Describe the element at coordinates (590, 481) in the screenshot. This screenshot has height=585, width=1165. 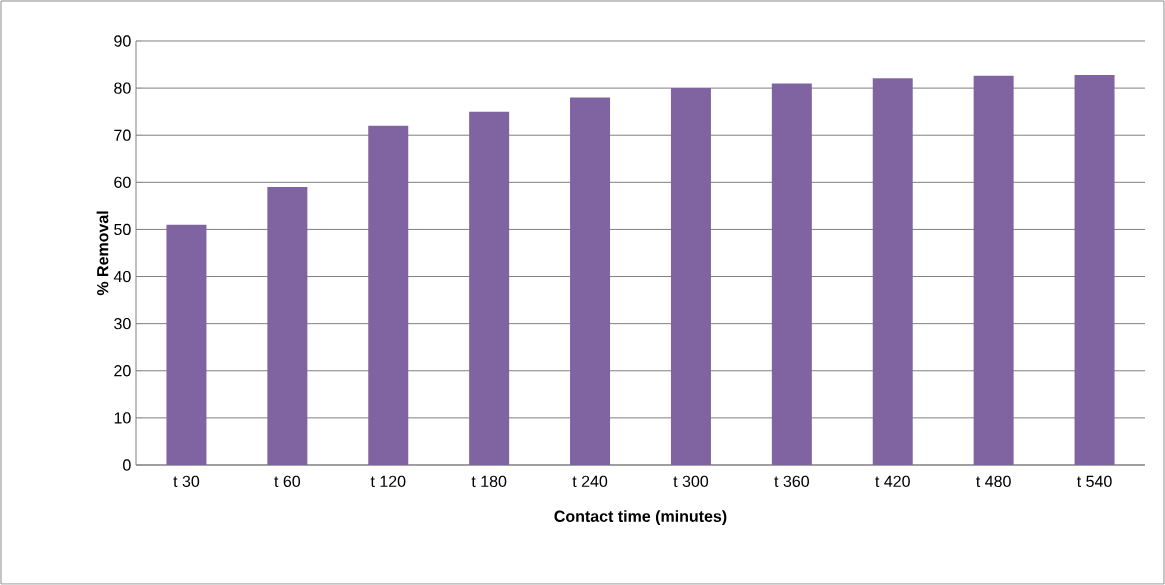
I see `x-tick-label: t 240` at that location.